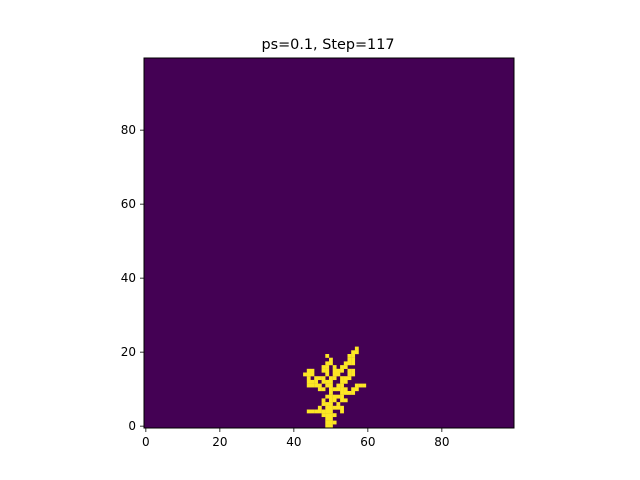 Image resolution: width=640 pixels, height=480 pixels. I want to click on y-tick-label: 0, so click(132, 426).